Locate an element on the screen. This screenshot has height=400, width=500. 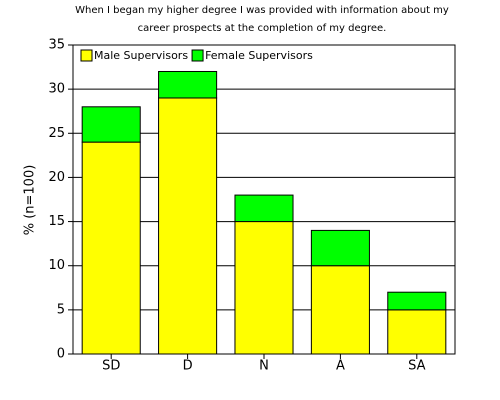
y-tick-label: 15 is located at coordinates (56, 221).